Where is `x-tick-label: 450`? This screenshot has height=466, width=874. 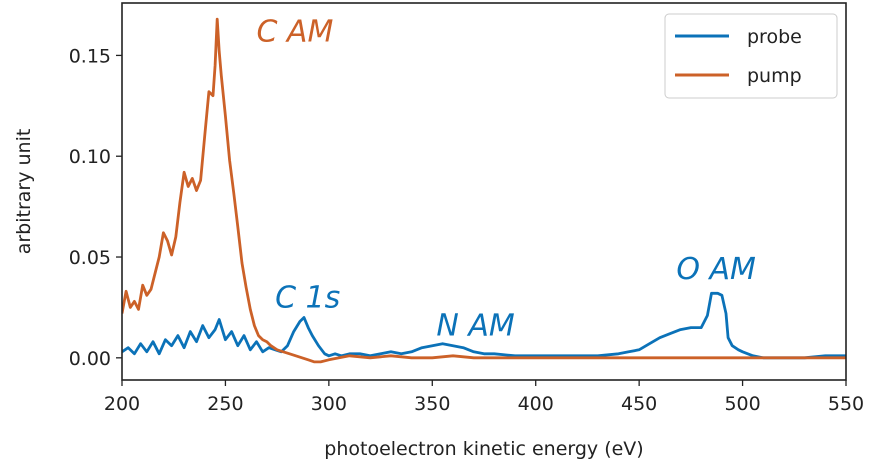 x-tick-label: 450 is located at coordinates (639, 404).